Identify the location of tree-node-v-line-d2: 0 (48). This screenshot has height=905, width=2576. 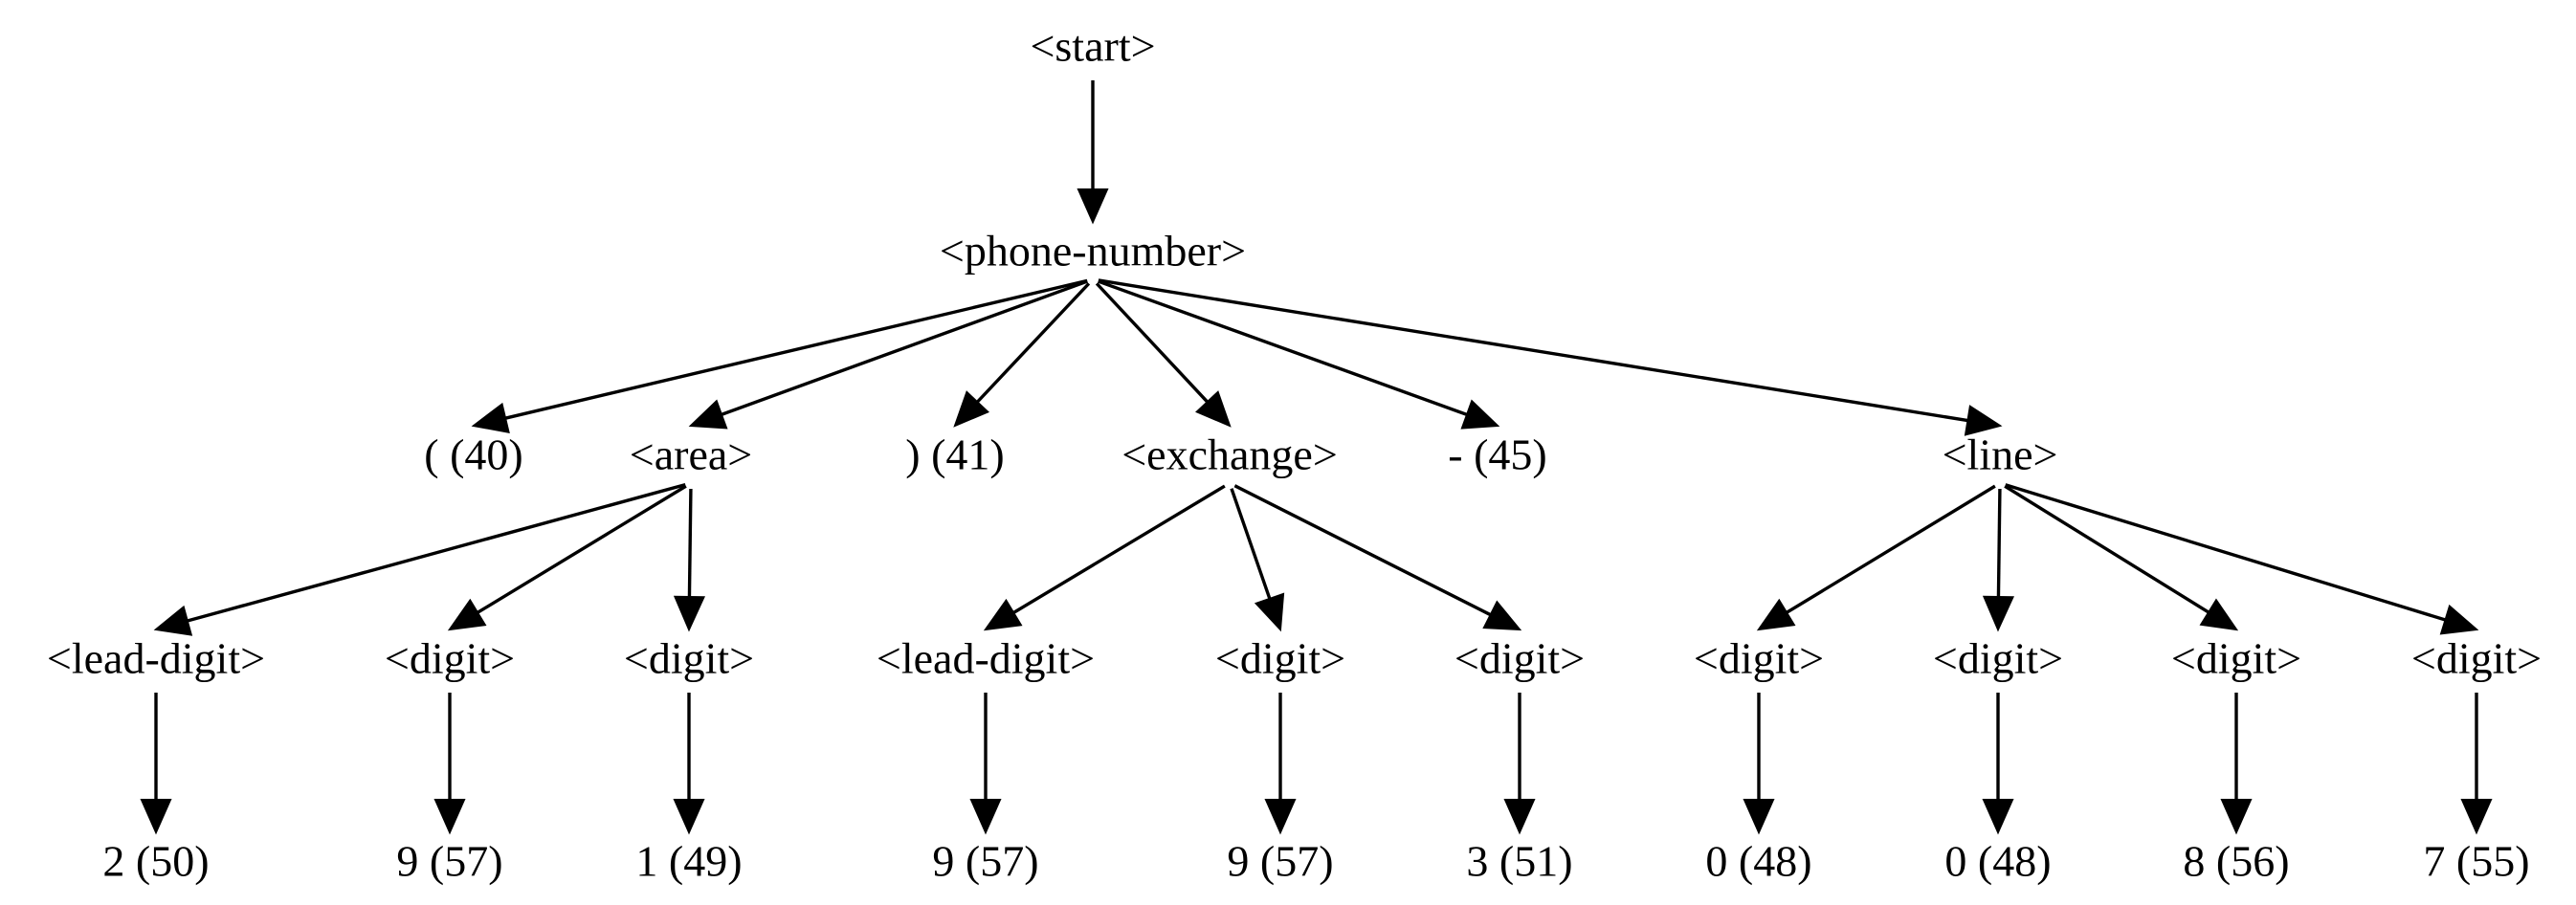
(1997, 861).